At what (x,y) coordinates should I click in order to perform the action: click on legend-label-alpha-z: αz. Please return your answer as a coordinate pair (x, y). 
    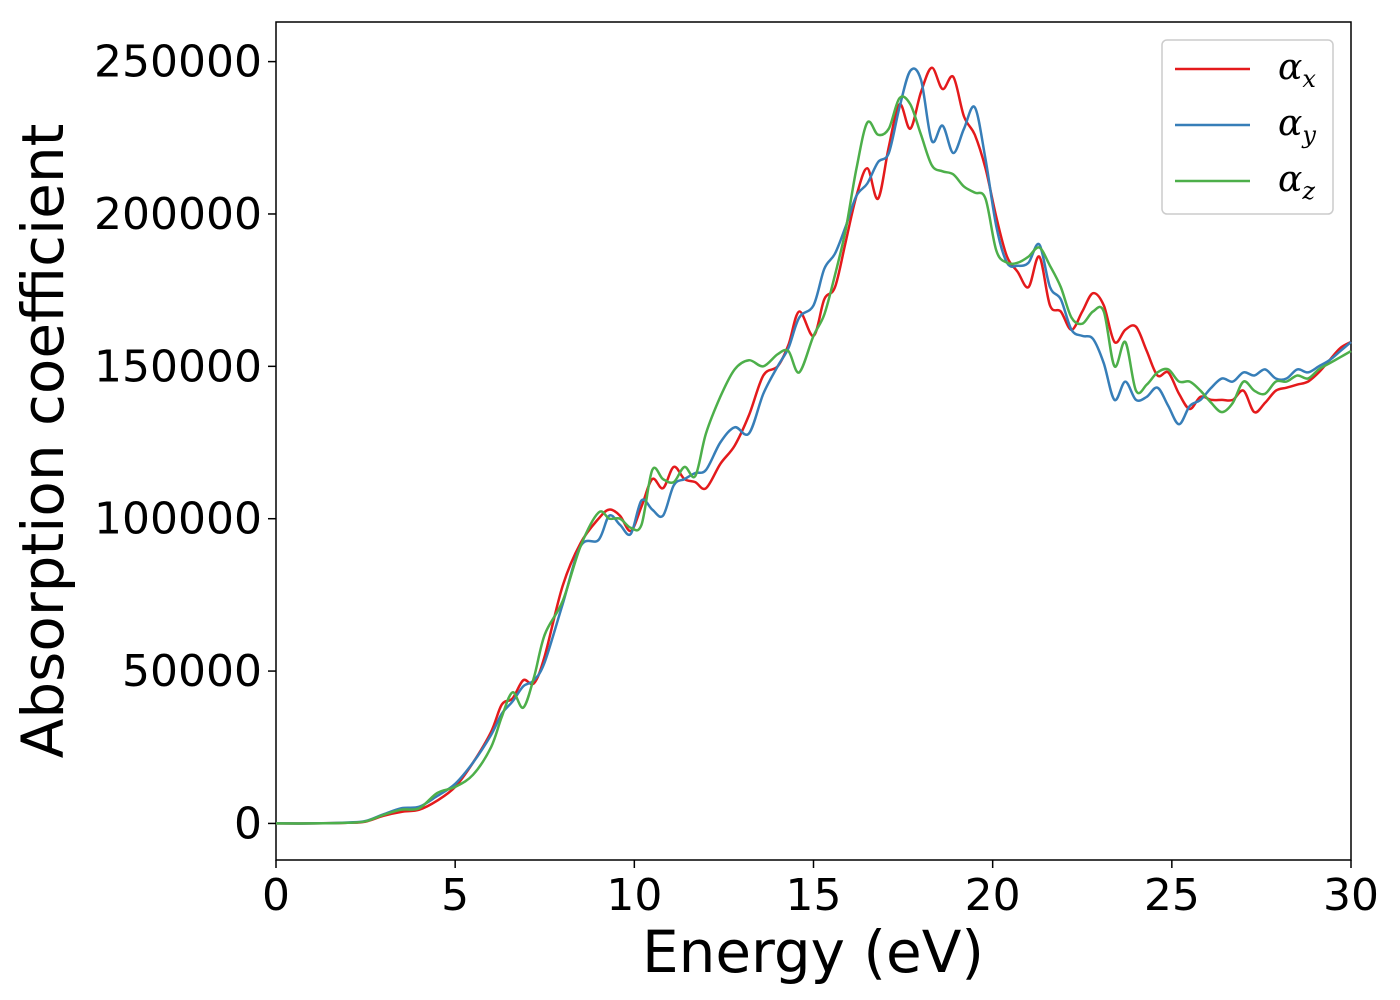
    Looking at the image, I should click on (1296, 182).